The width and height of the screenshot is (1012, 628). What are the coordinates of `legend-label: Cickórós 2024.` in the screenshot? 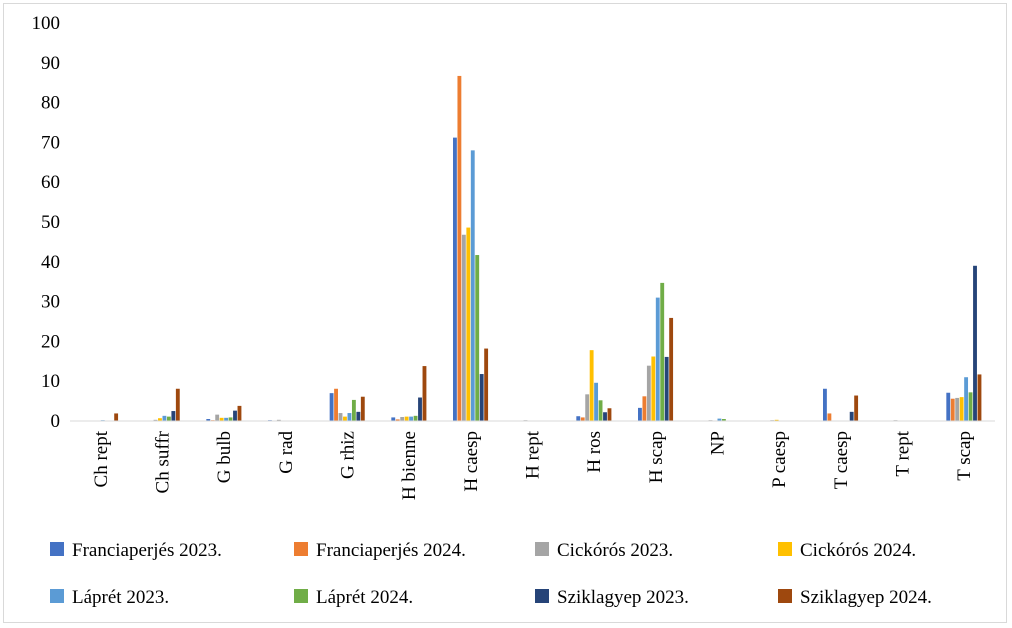 It's located at (858, 550).